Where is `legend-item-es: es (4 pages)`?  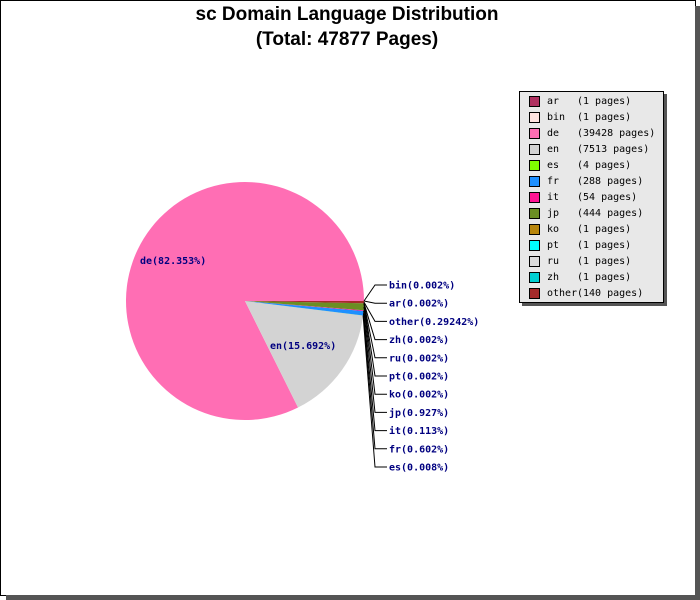
legend-item-es: es (4 pages) is located at coordinates (580, 165).